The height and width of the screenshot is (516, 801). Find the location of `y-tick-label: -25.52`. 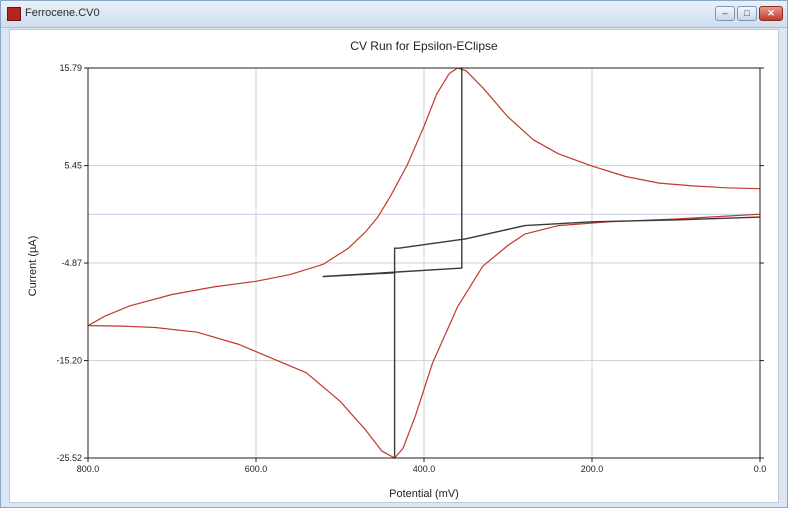

y-tick-label: -25.52 is located at coordinates (69, 458).